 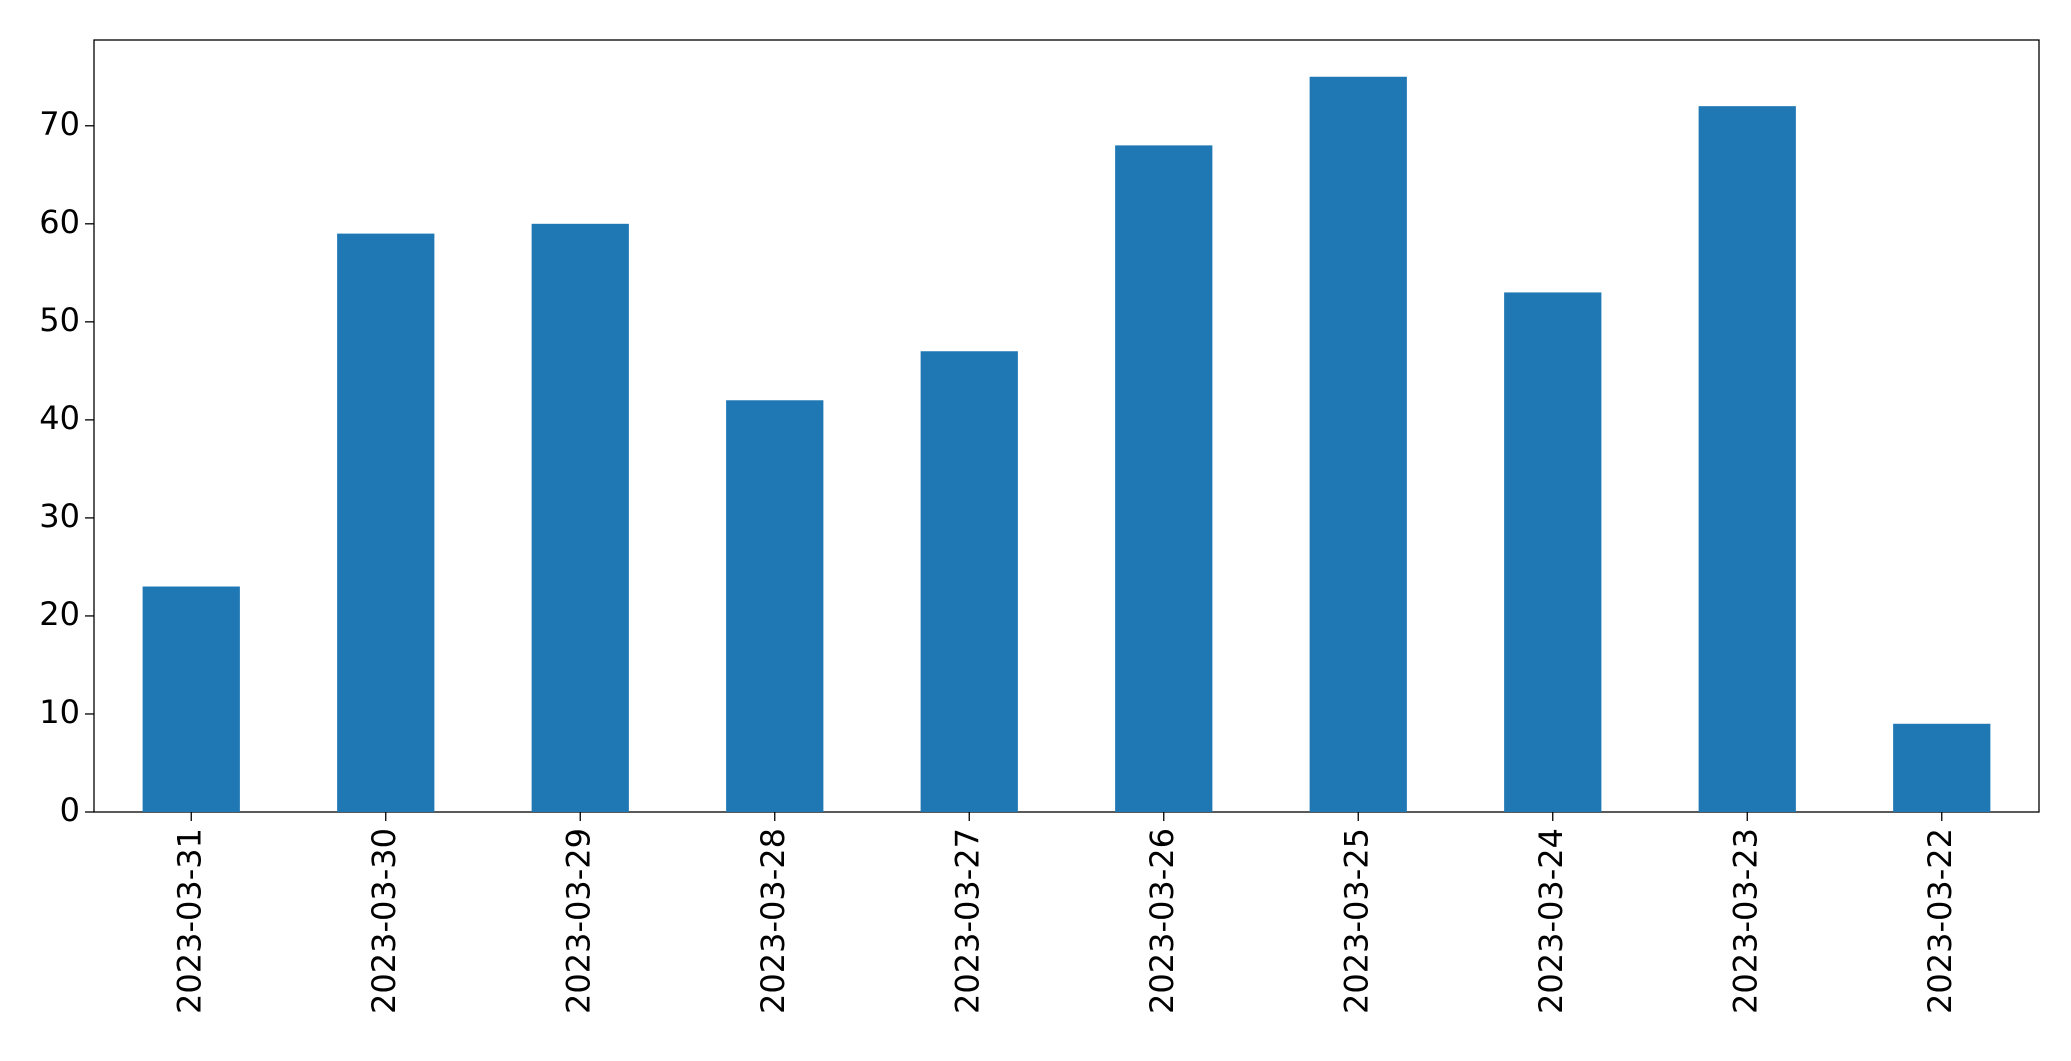 What do you see at coordinates (1940, 921) in the screenshot?
I see `x-tick-label: 2023-03-22` at bounding box center [1940, 921].